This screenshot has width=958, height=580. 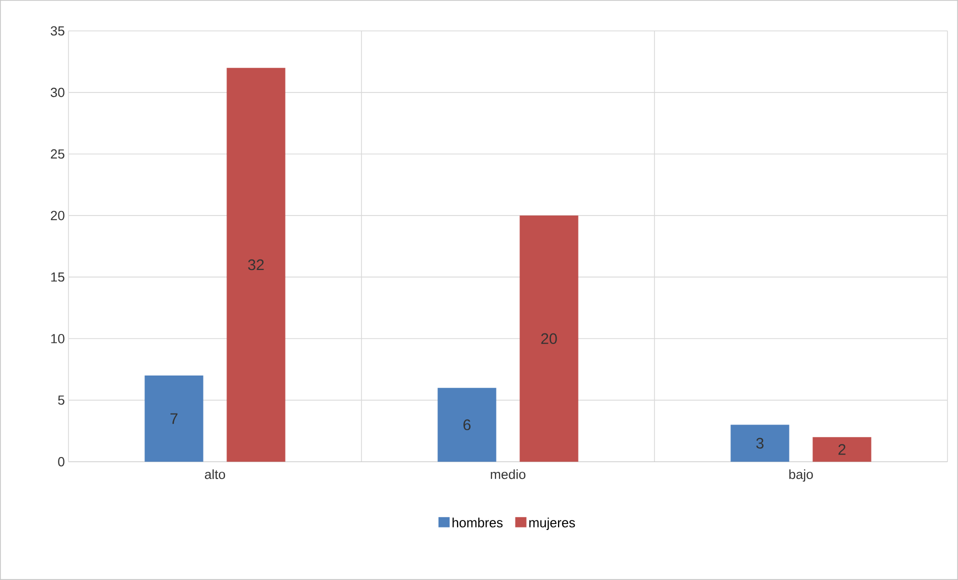 I want to click on x-tick-label: medio, so click(x=508, y=474).